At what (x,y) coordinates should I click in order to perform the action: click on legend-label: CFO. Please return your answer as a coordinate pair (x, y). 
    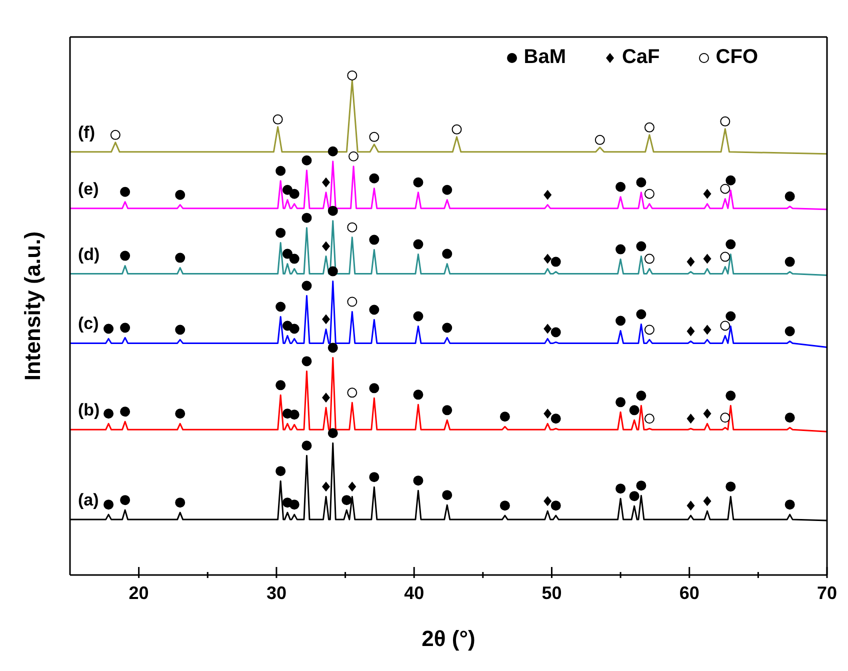
    Looking at the image, I should click on (736, 57).